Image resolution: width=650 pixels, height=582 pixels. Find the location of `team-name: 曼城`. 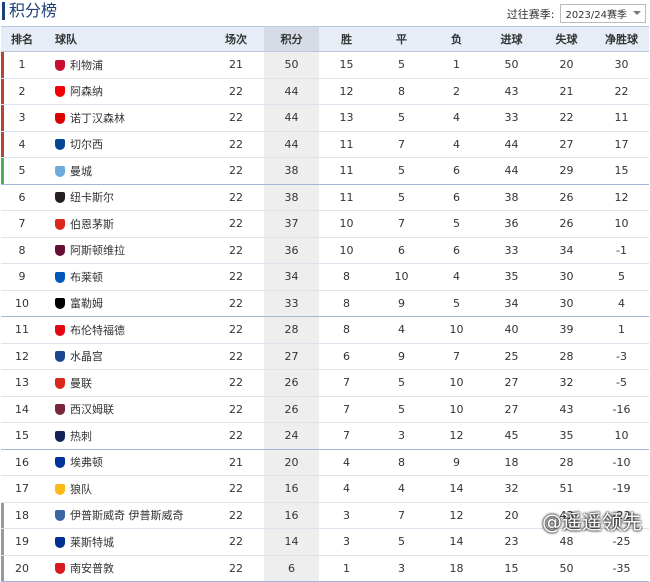

team-name: 曼城 is located at coordinates (81, 171).